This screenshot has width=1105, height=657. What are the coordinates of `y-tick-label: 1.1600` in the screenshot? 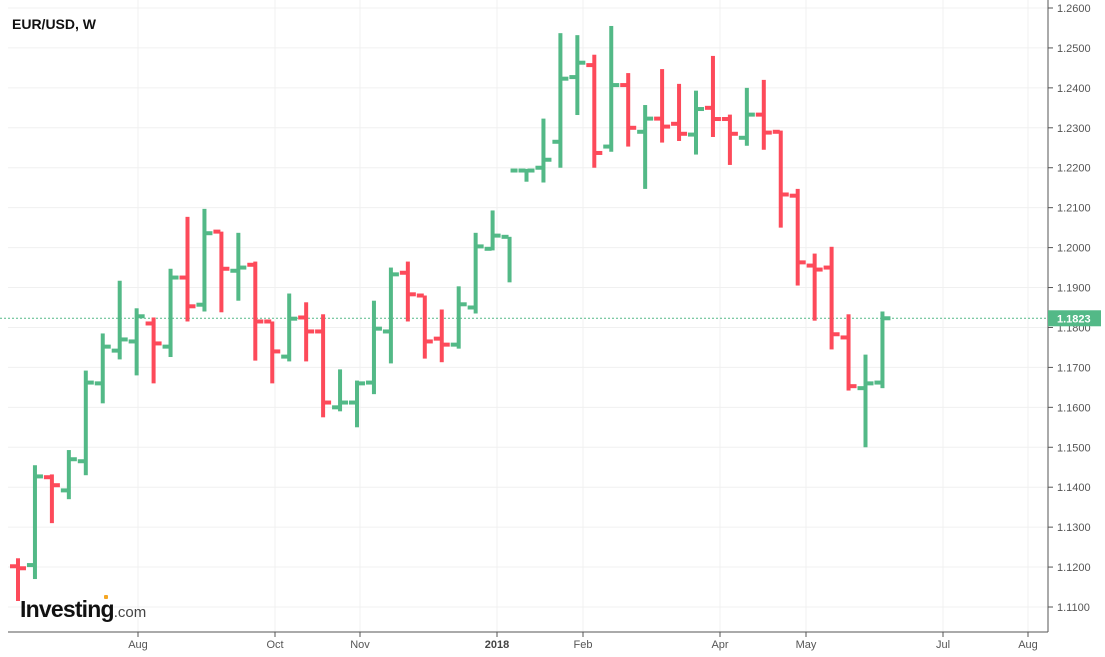 It's located at (1074, 408).